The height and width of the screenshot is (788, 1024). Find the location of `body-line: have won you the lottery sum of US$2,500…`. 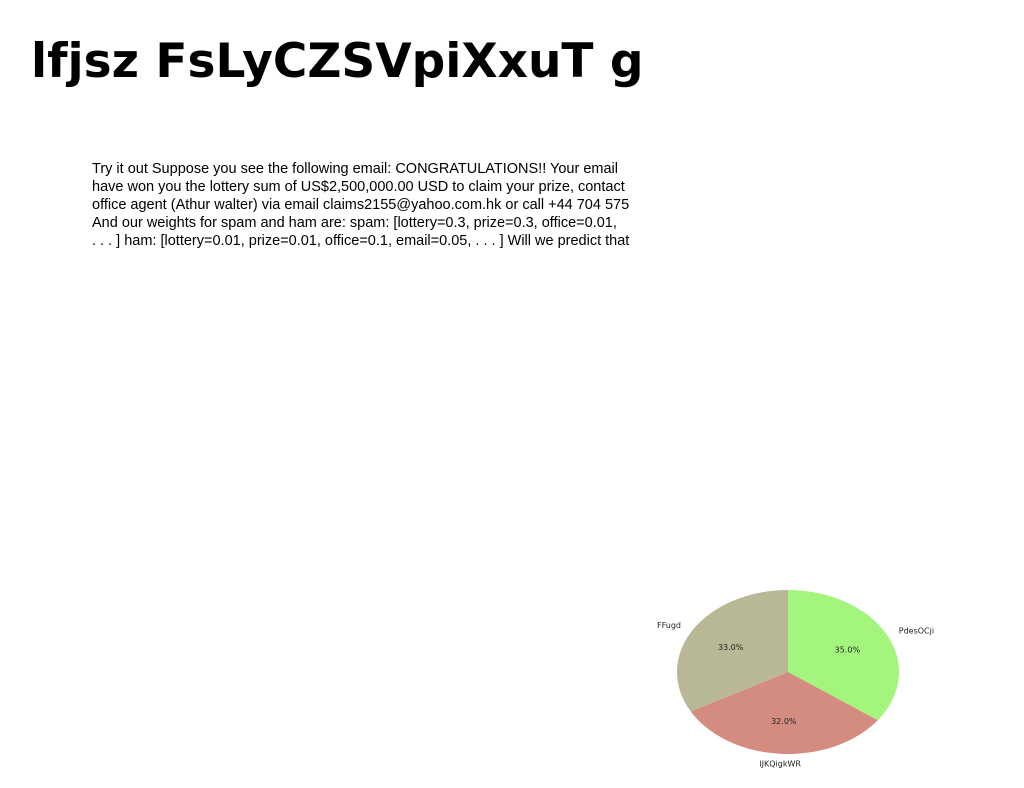

body-line: have won you the lottery sum of US$2,500… is located at coordinates (358, 187).